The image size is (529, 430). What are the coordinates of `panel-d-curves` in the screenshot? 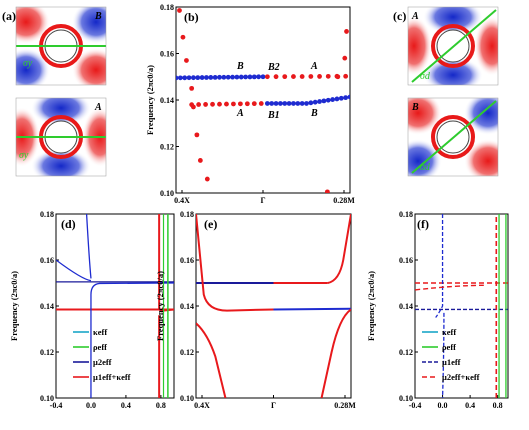 It's located at (115, 306).